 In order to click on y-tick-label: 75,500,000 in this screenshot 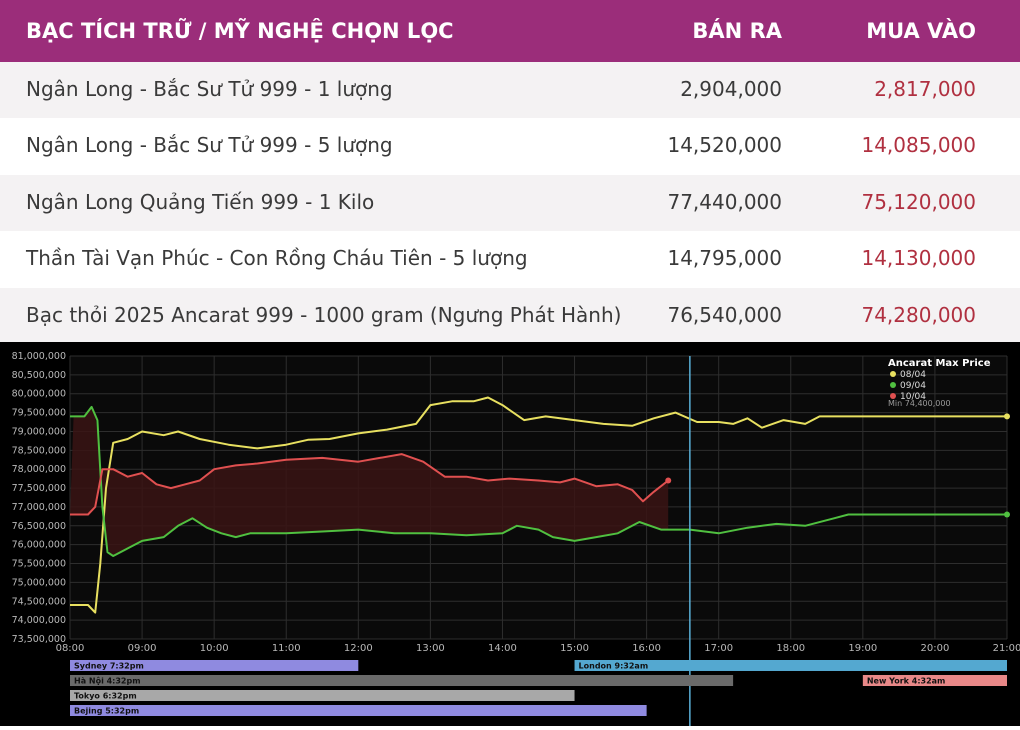, I will do `click(39, 564)`.